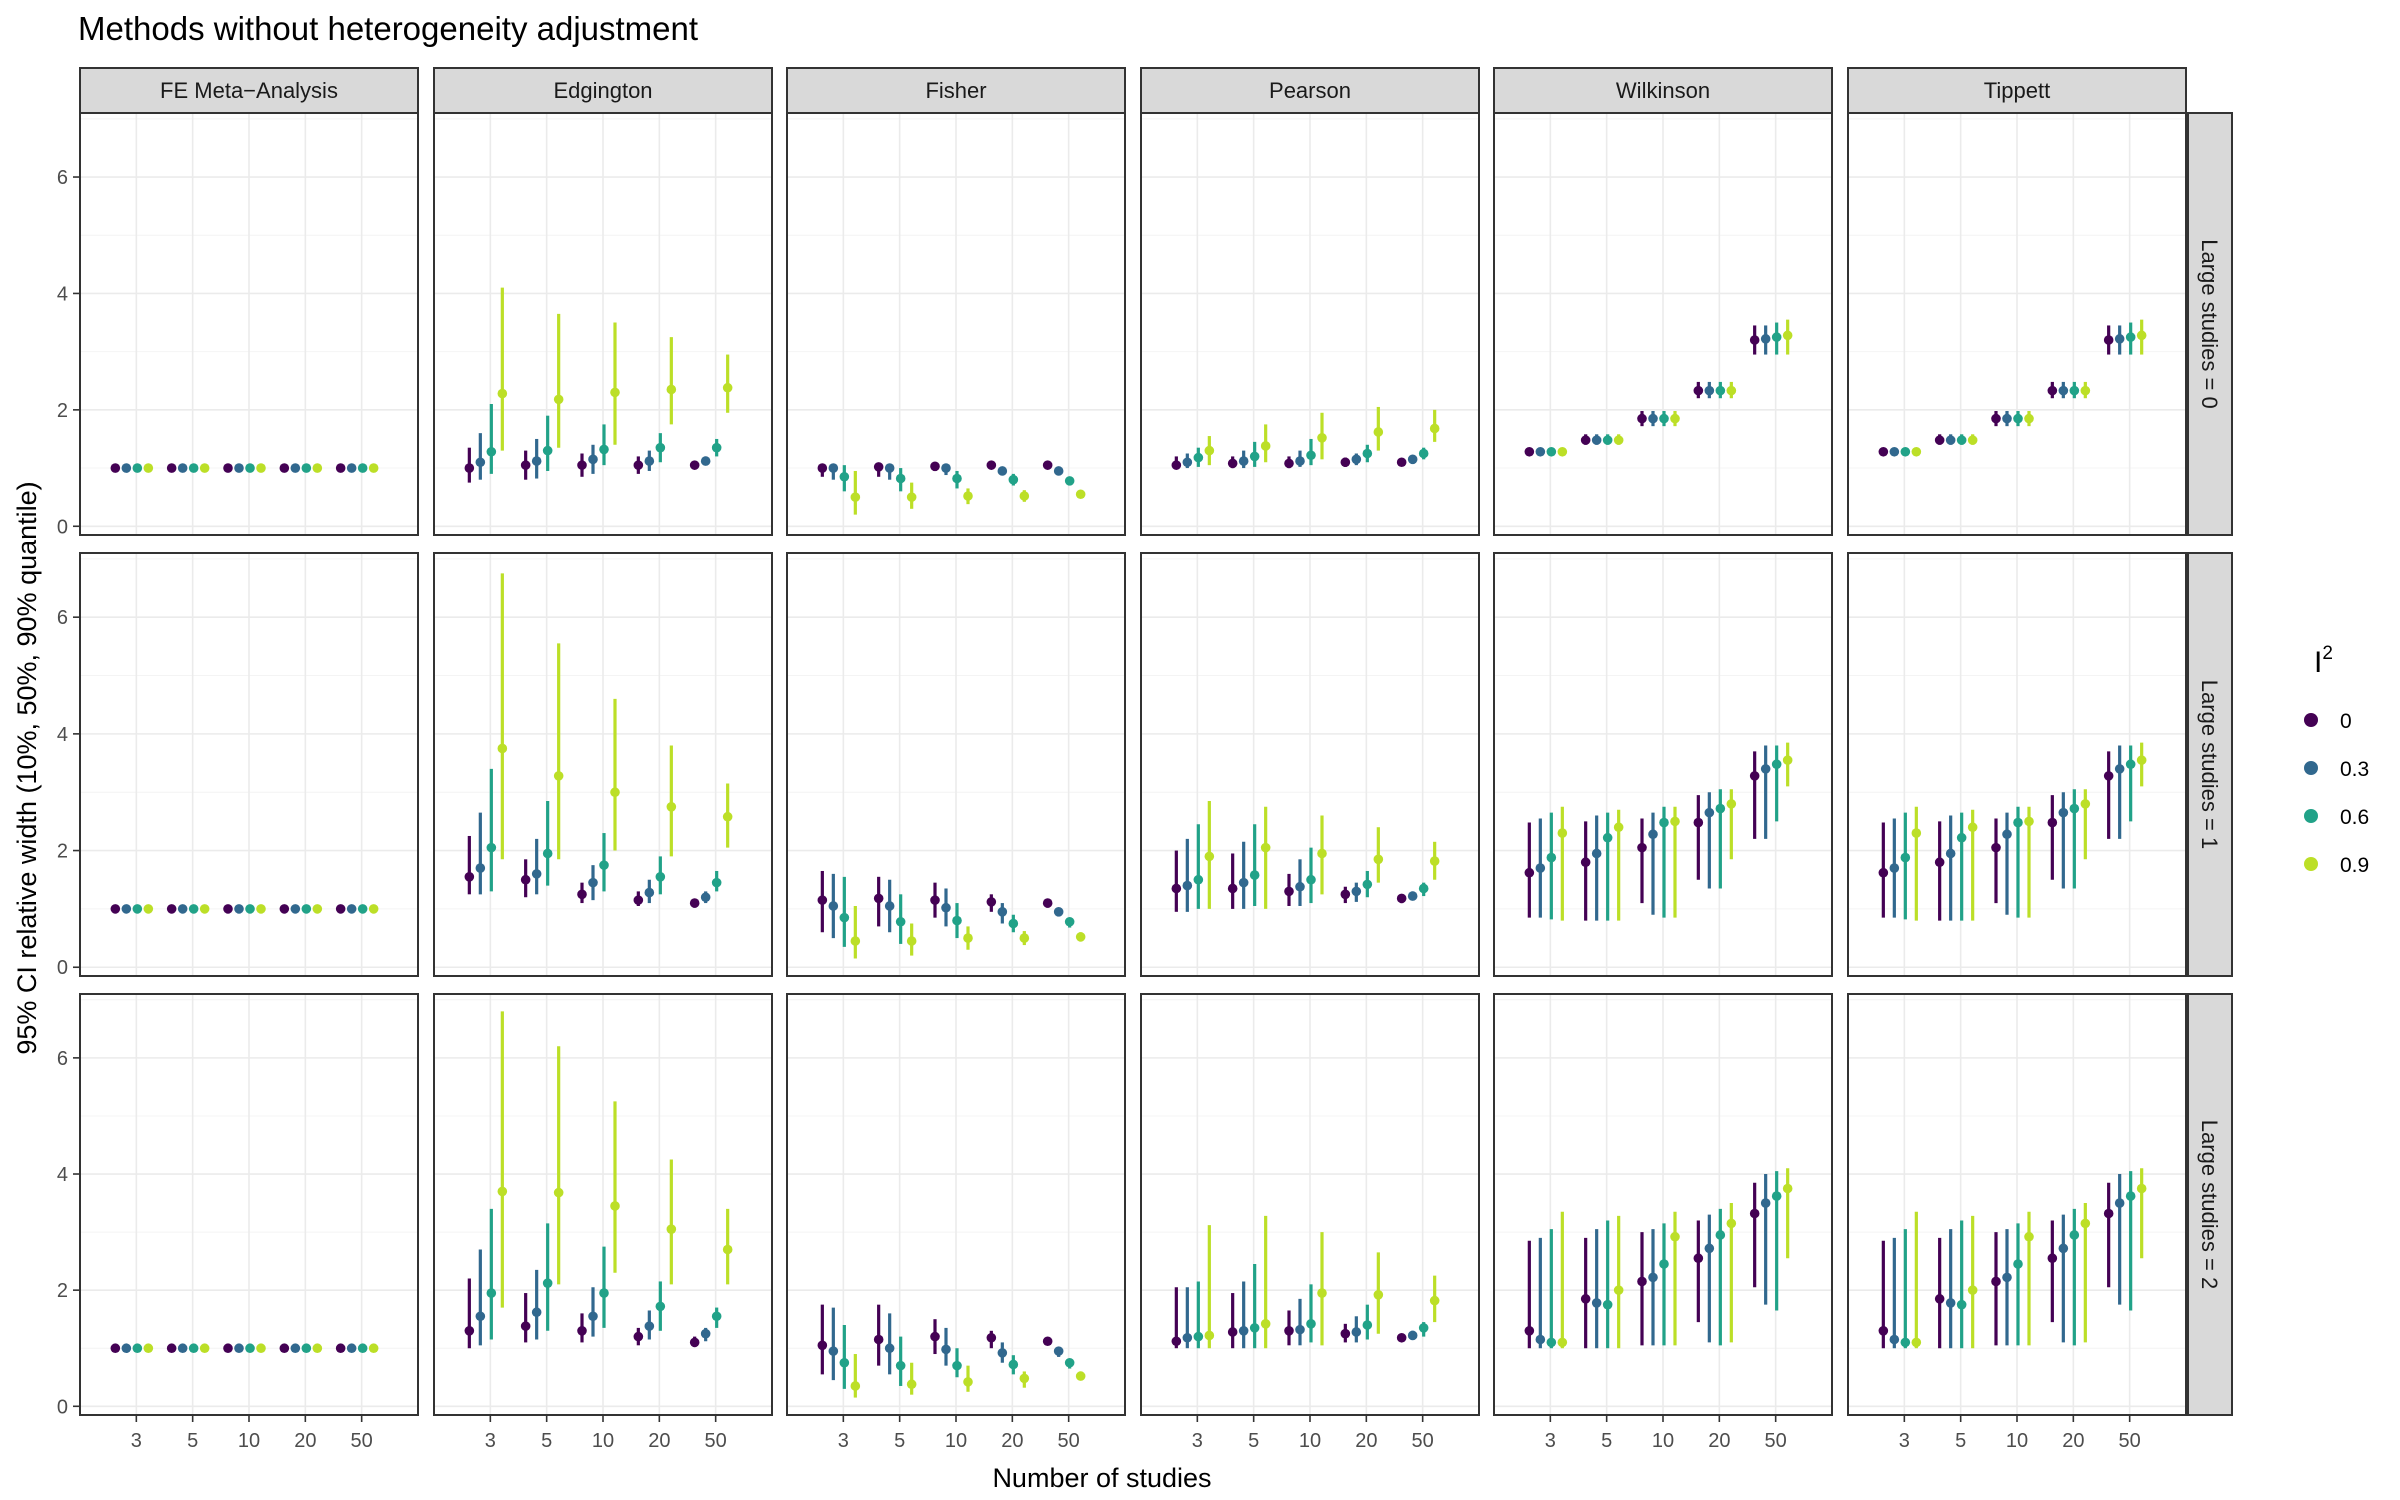 This screenshot has width=2400, height=1500. Describe the element at coordinates (62, 1407) in the screenshot. I see `y-tick-label: 0` at that location.